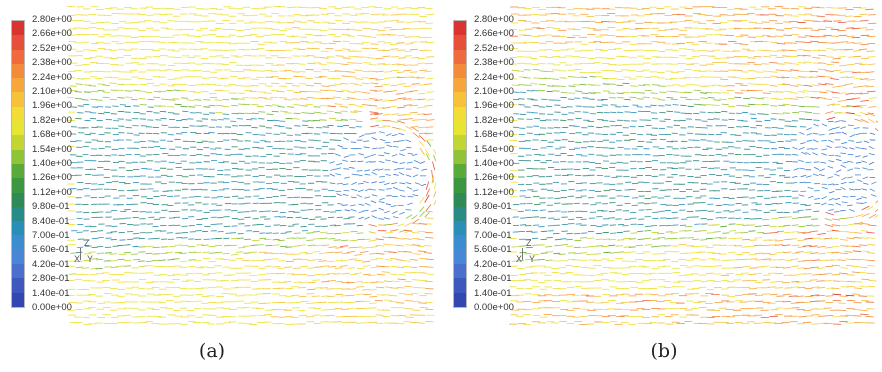  I want to click on colorbar-tick-label: 1.40e-01, so click(493, 293).